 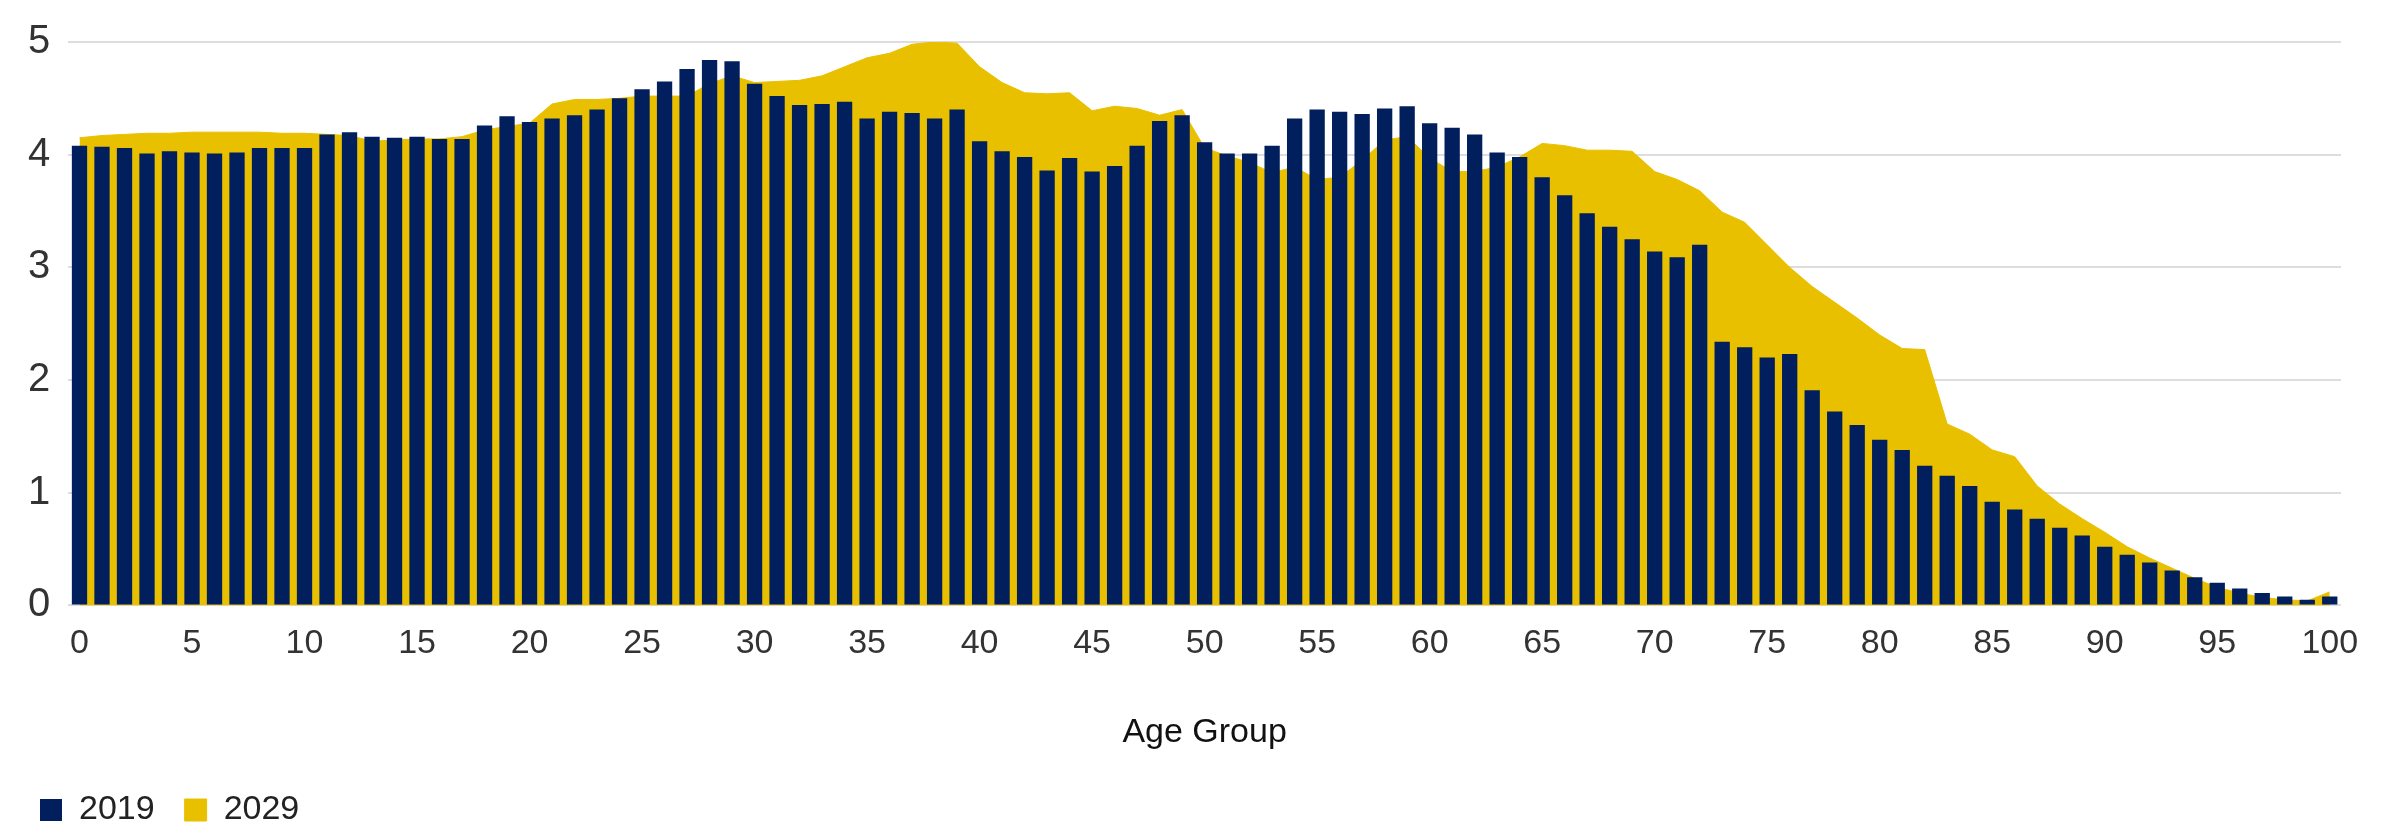 What do you see at coordinates (39, 489) in the screenshot?
I see `y-tick-label: 1` at bounding box center [39, 489].